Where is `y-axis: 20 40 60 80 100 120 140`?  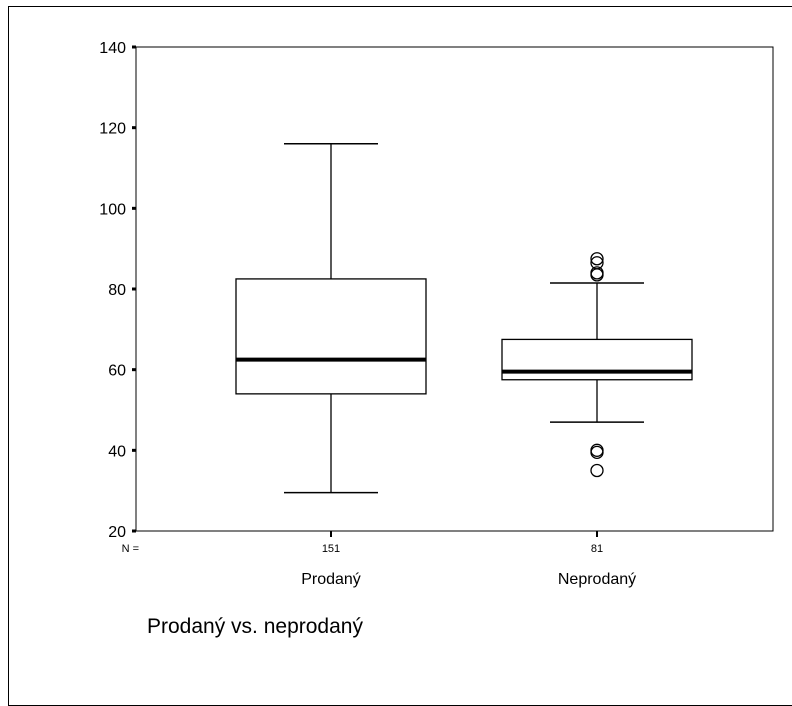 y-axis: 20 40 60 80 100 120 140 is located at coordinates (117, 290).